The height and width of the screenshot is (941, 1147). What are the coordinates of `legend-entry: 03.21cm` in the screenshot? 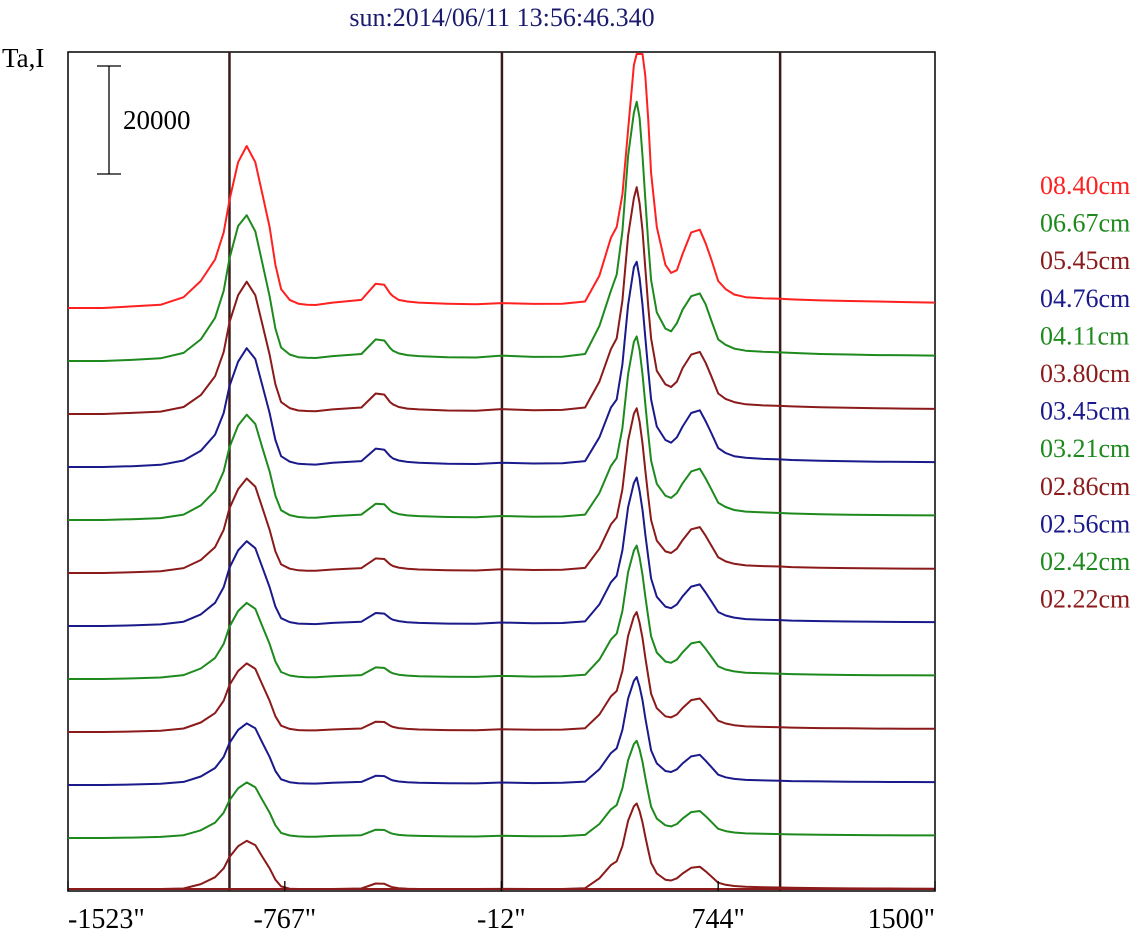 It's located at (1085, 448).